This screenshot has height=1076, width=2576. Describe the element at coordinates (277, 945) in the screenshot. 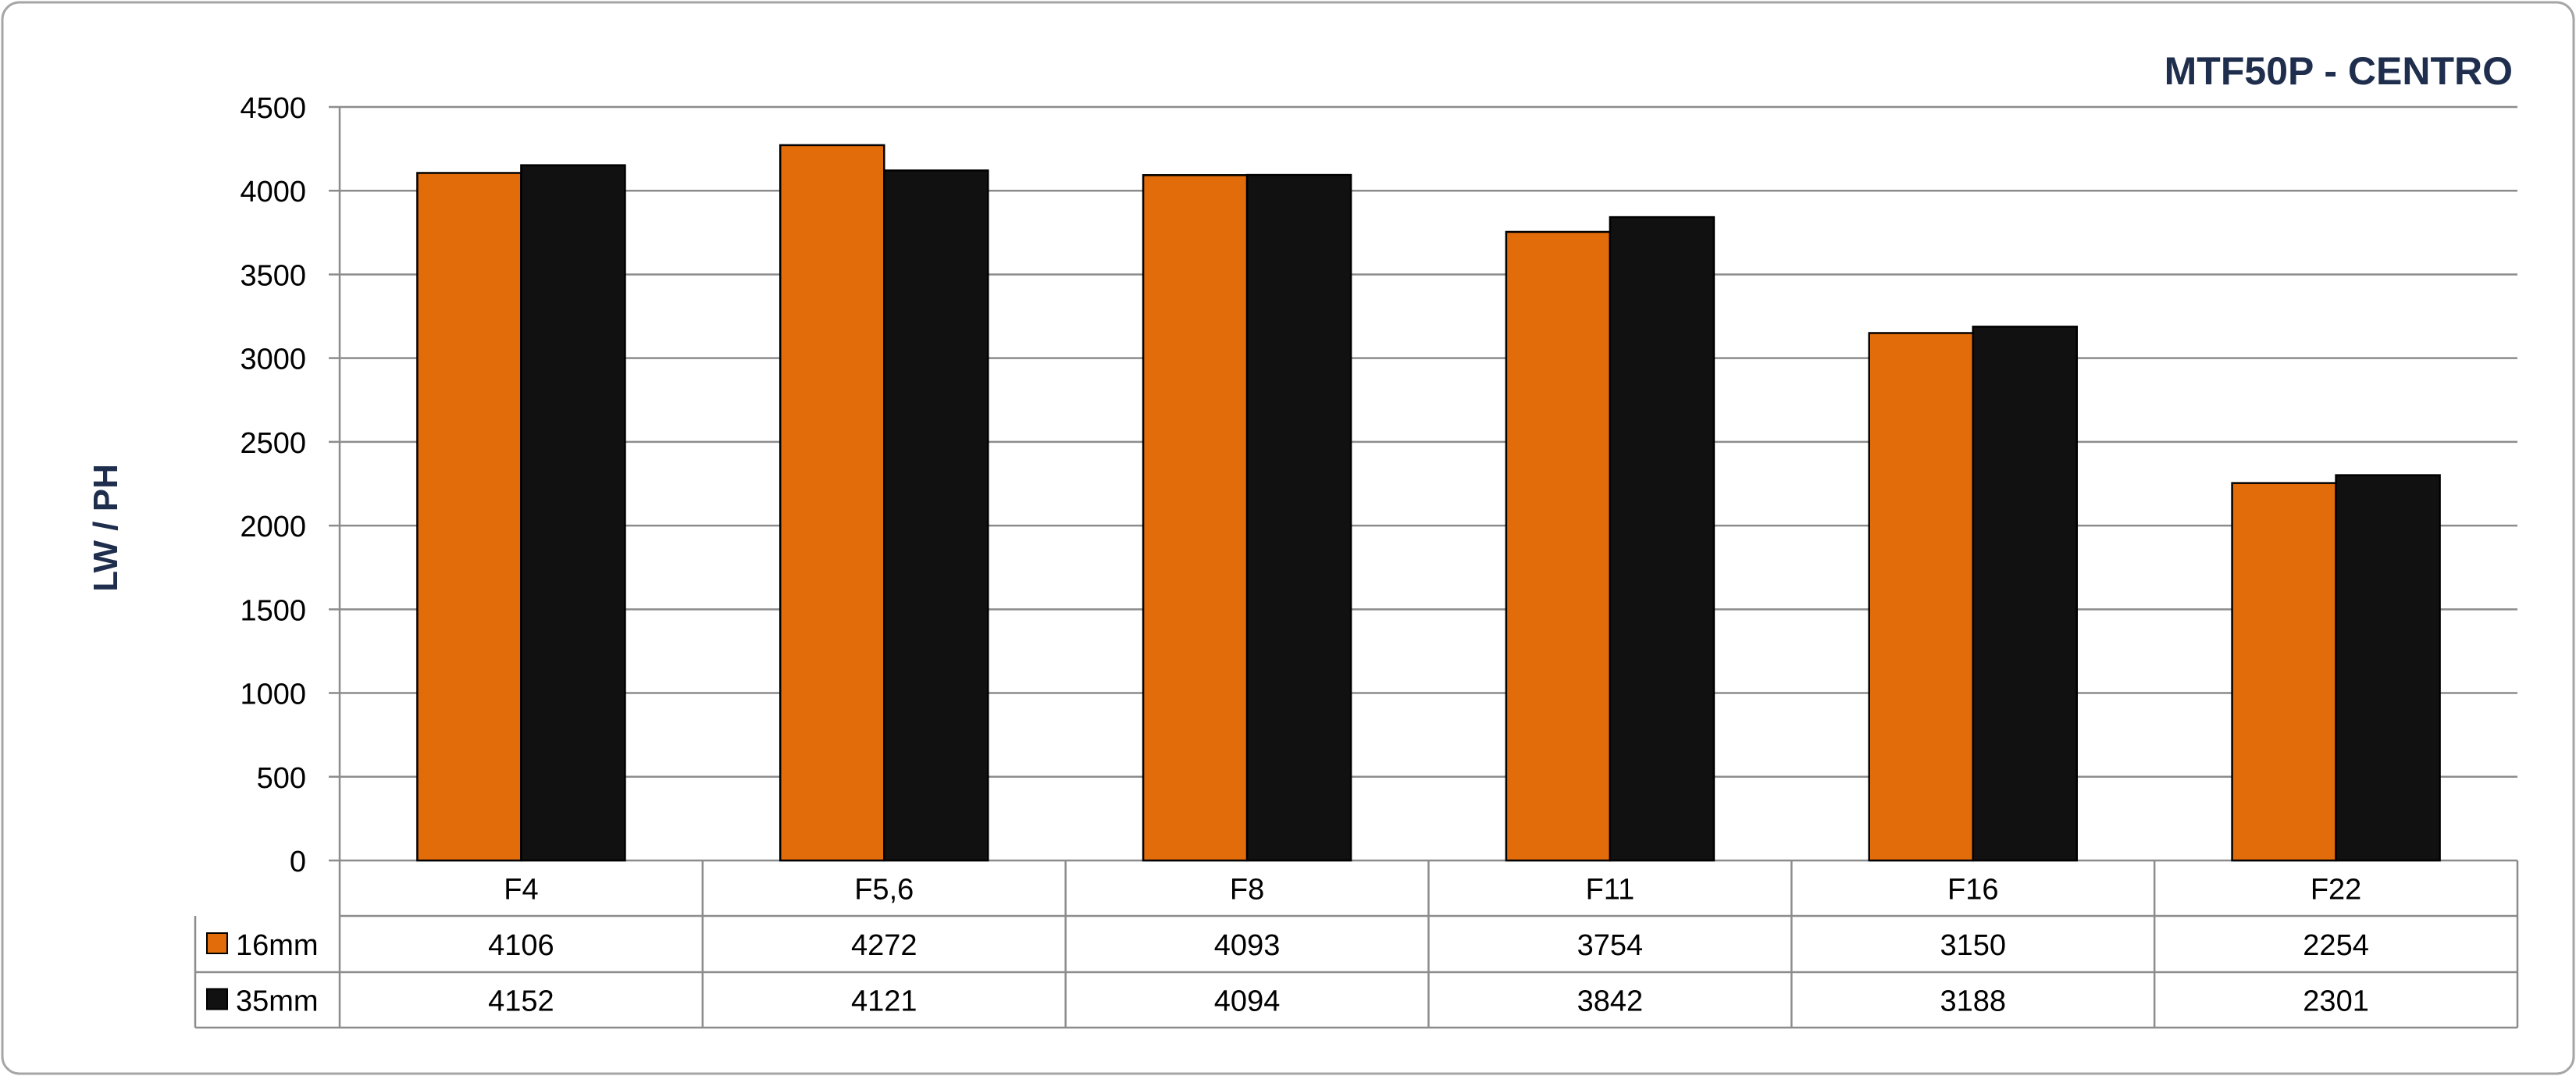

I see `legend-label: 16mm` at that location.